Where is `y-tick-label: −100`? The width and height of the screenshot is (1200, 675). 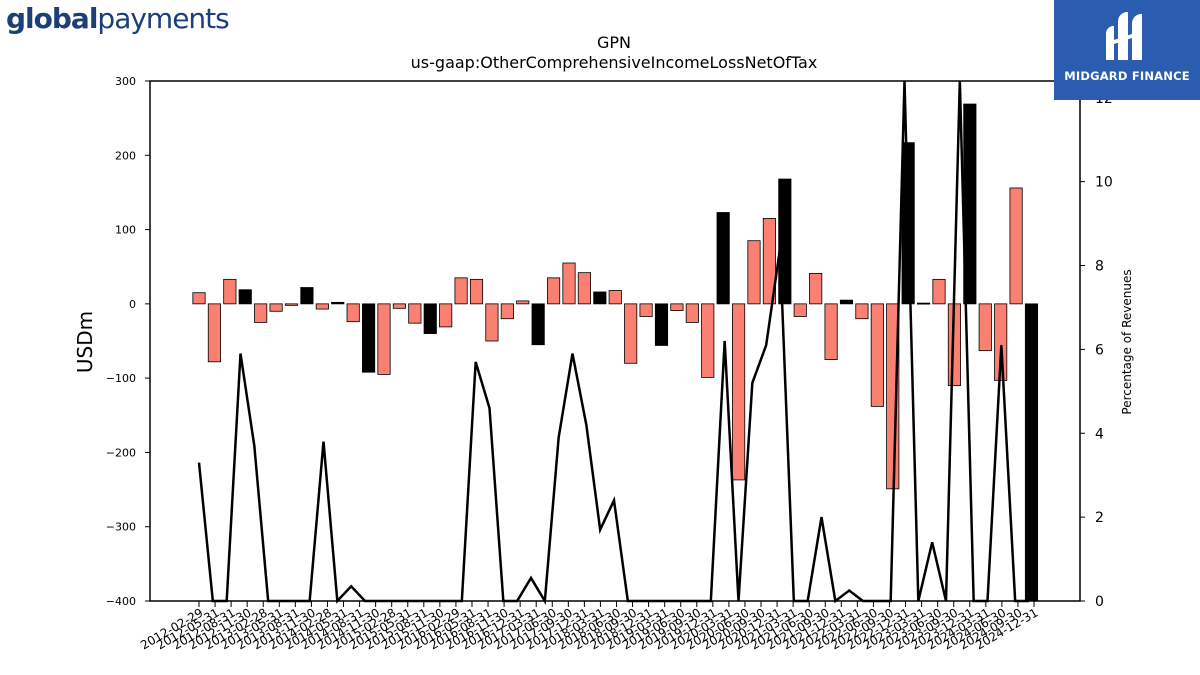
y-tick-label: −100 is located at coordinates (121, 378).